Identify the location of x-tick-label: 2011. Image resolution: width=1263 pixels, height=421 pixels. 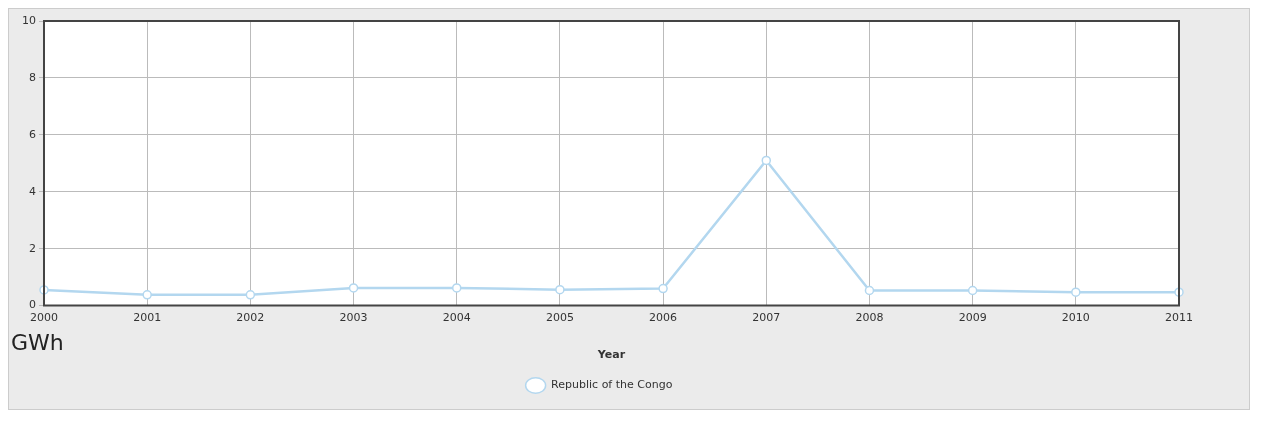
(1179, 318).